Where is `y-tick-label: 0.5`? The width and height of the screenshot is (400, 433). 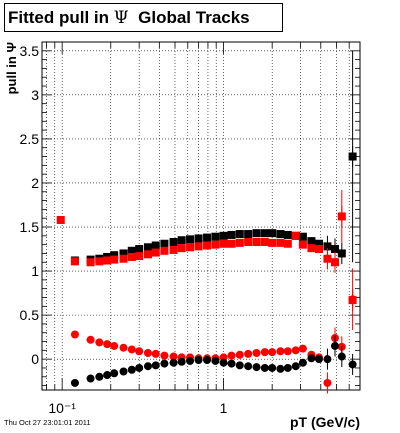 y-tick-label: 0.5 is located at coordinates (30, 315).